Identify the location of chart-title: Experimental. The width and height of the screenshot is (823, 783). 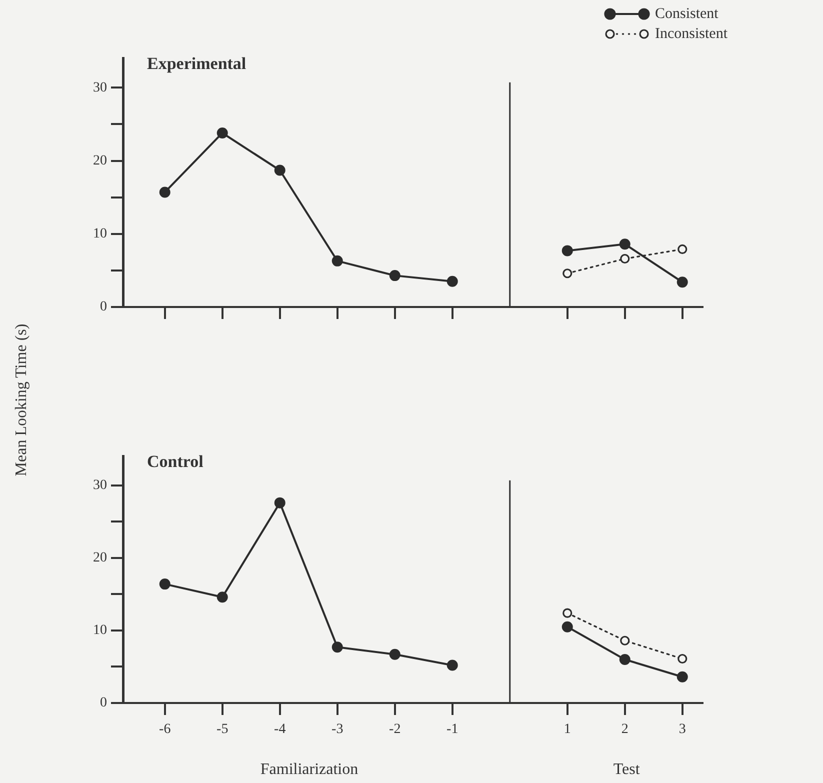
(196, 64).